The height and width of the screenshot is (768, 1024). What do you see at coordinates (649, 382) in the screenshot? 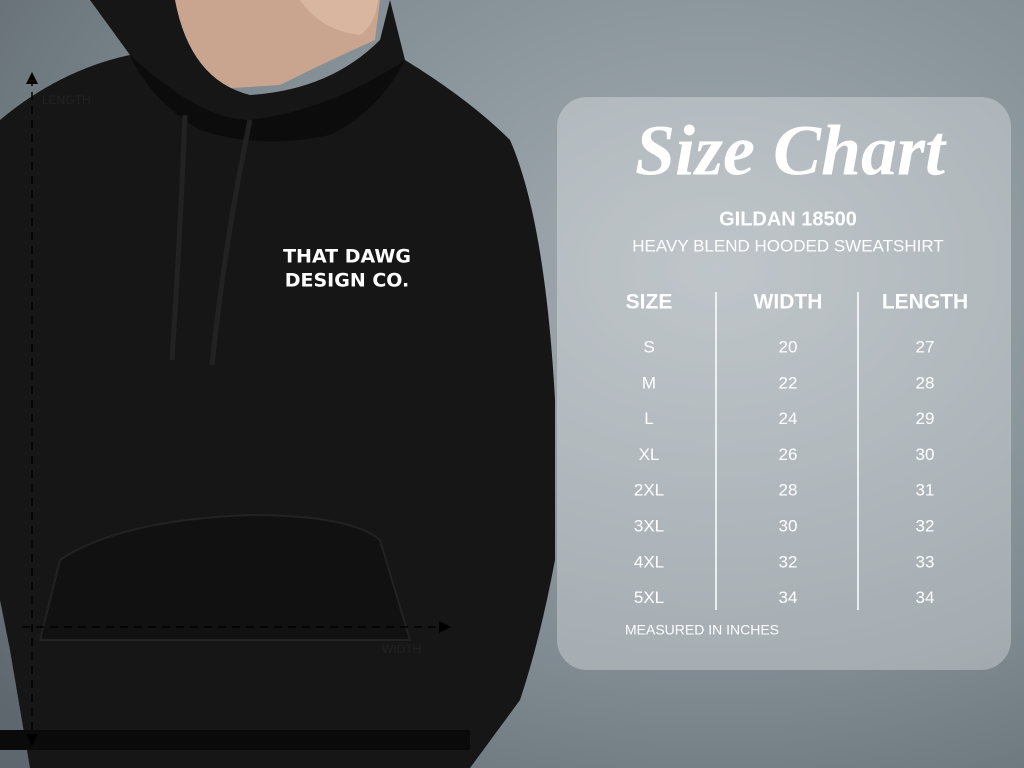
I see `table-cell: M` at bounding box center [649, 382].